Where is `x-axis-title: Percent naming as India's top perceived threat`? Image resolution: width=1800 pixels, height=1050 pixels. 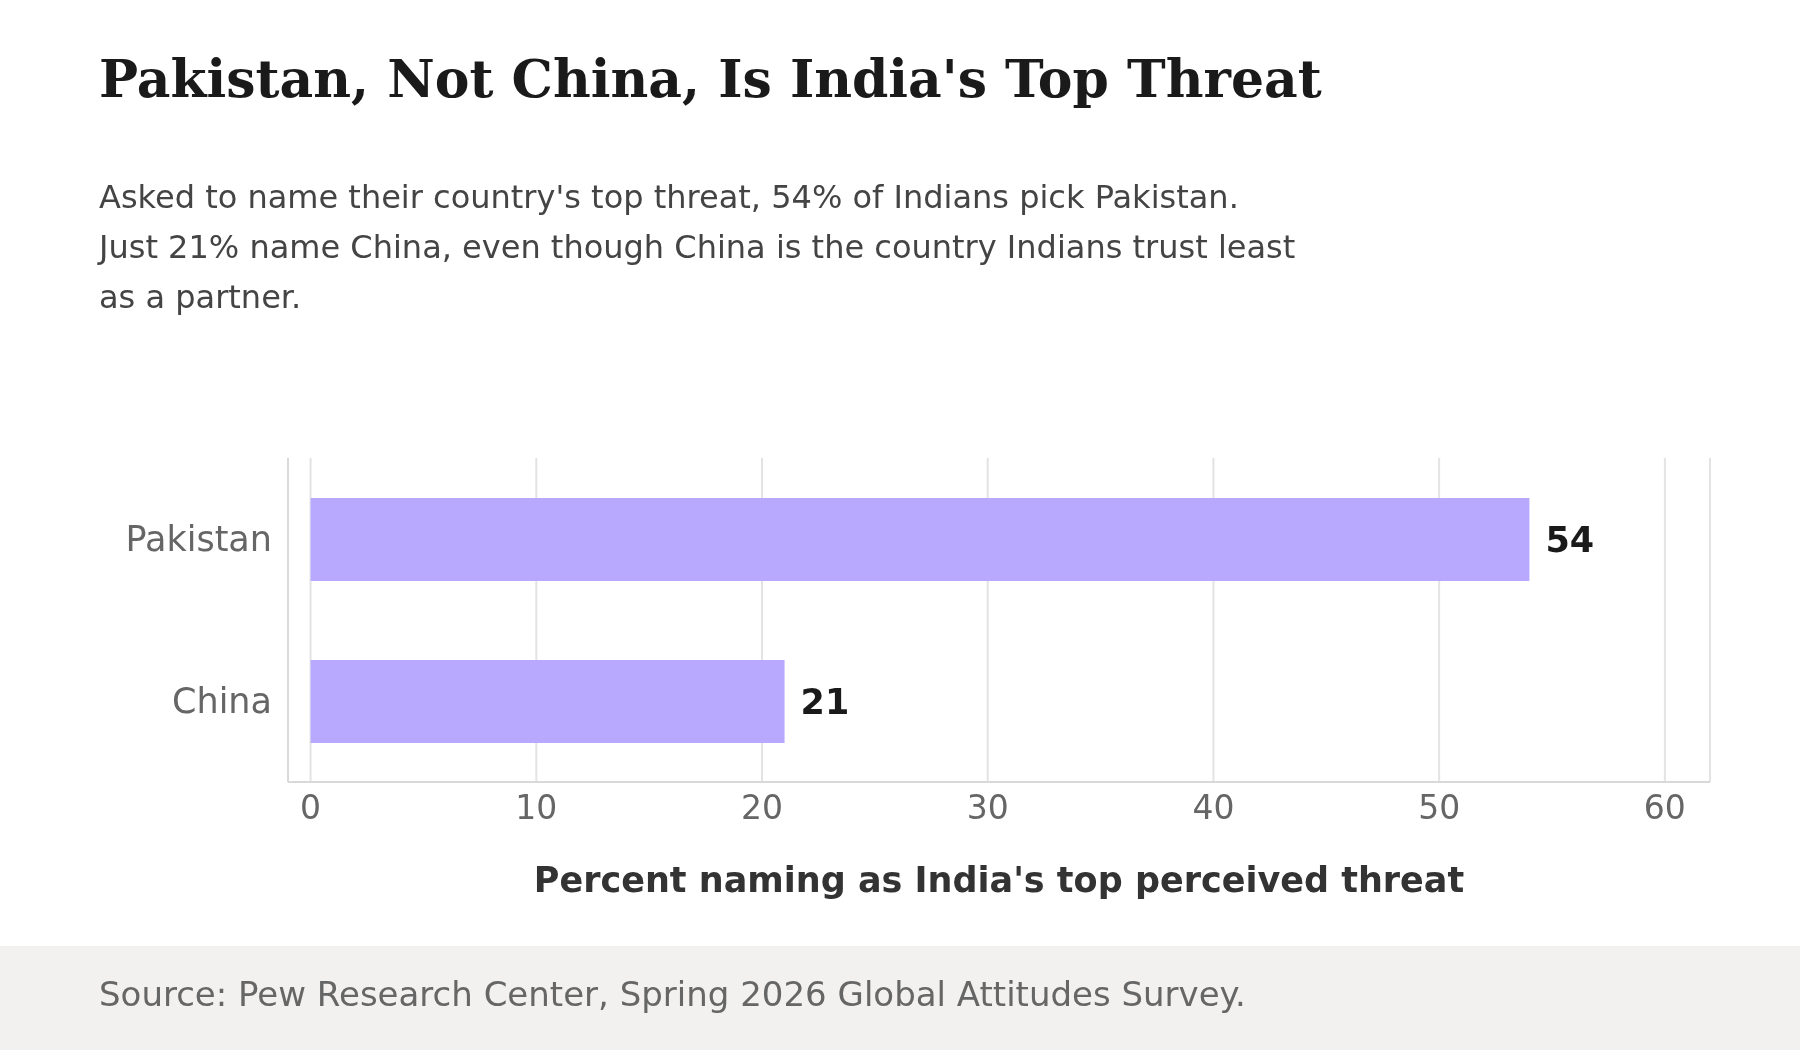
x-axis-title: Percent naming as India's top perceived threat is located at coordinates (999, 880).